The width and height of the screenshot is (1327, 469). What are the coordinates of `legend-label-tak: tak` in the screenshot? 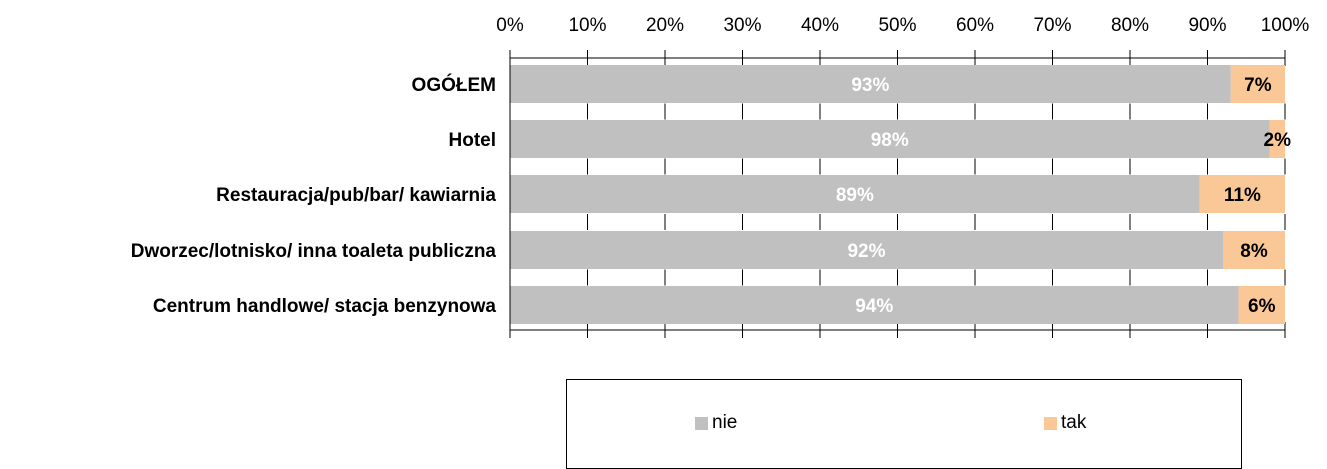 It's located at (1074, 422).